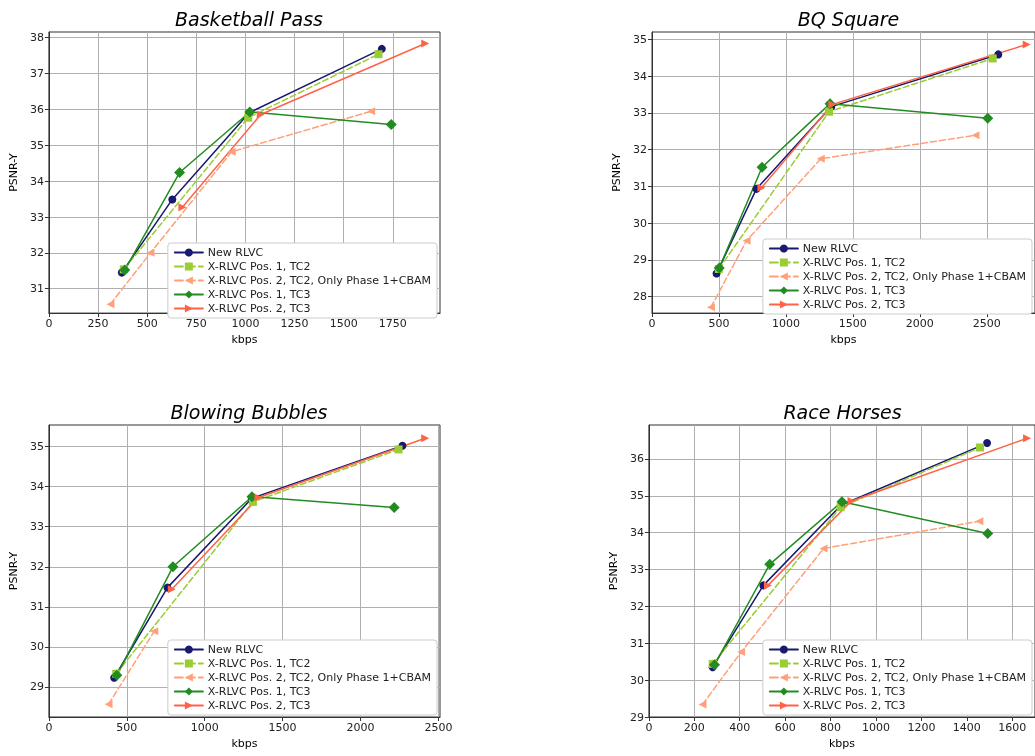 The height and width of the screenshot is (756, 1035). Describe the element at coordinates (392, 324) in the screenshot. I see `x-tick-label: 1750` at that location.